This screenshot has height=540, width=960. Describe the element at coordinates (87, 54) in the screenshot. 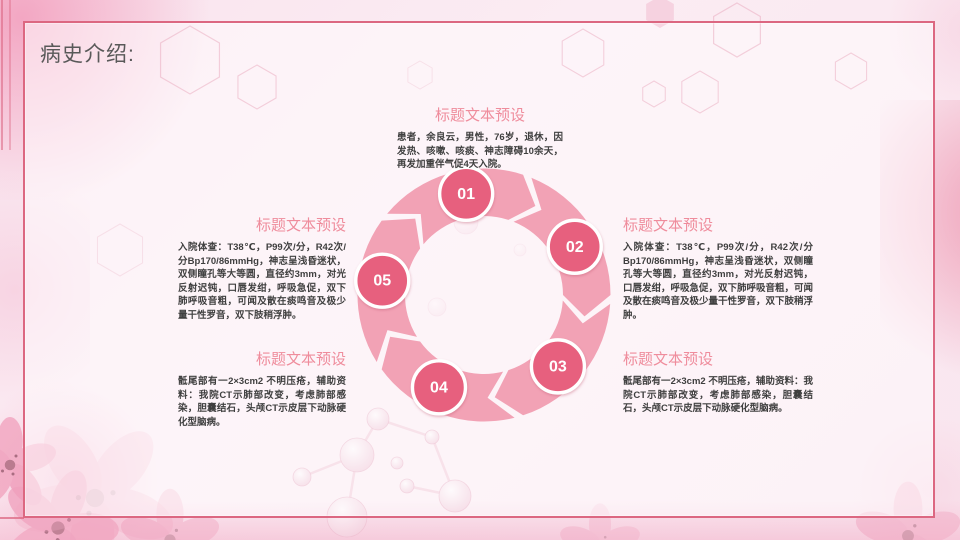

I see `page-title: 病史介绍:` at that location.